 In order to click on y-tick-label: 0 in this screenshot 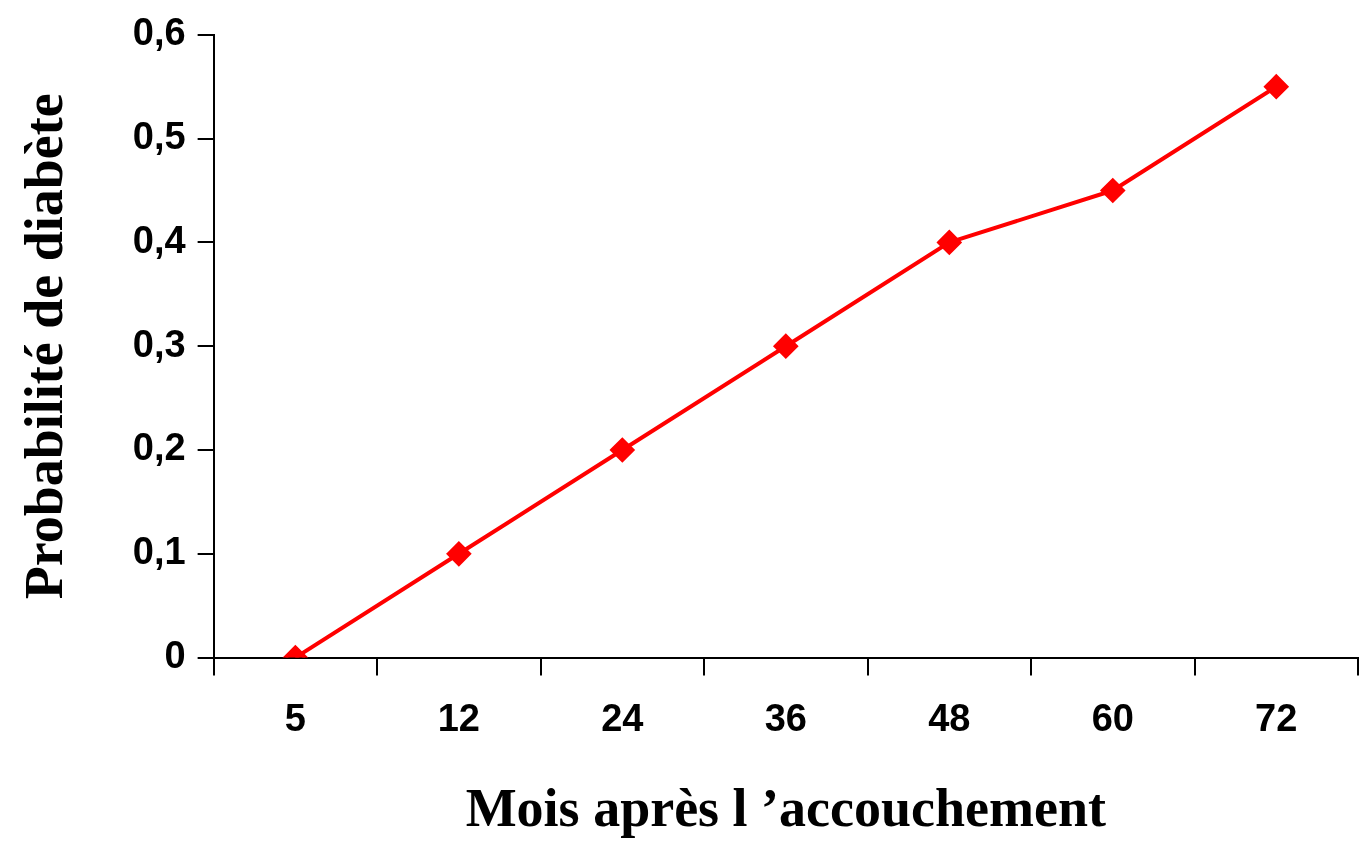, I will do `click(175, 655)`.